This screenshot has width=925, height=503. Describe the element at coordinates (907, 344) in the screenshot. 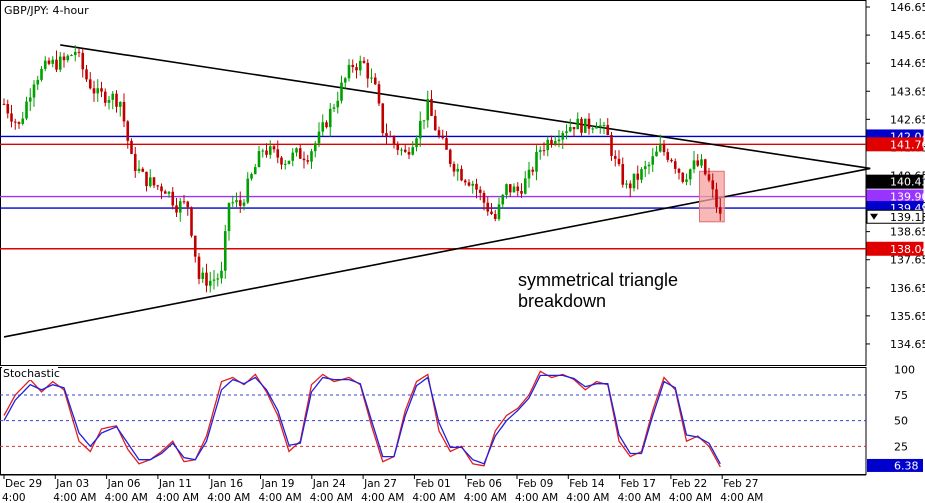

I see `price-tick-label: 134.65` at that location.